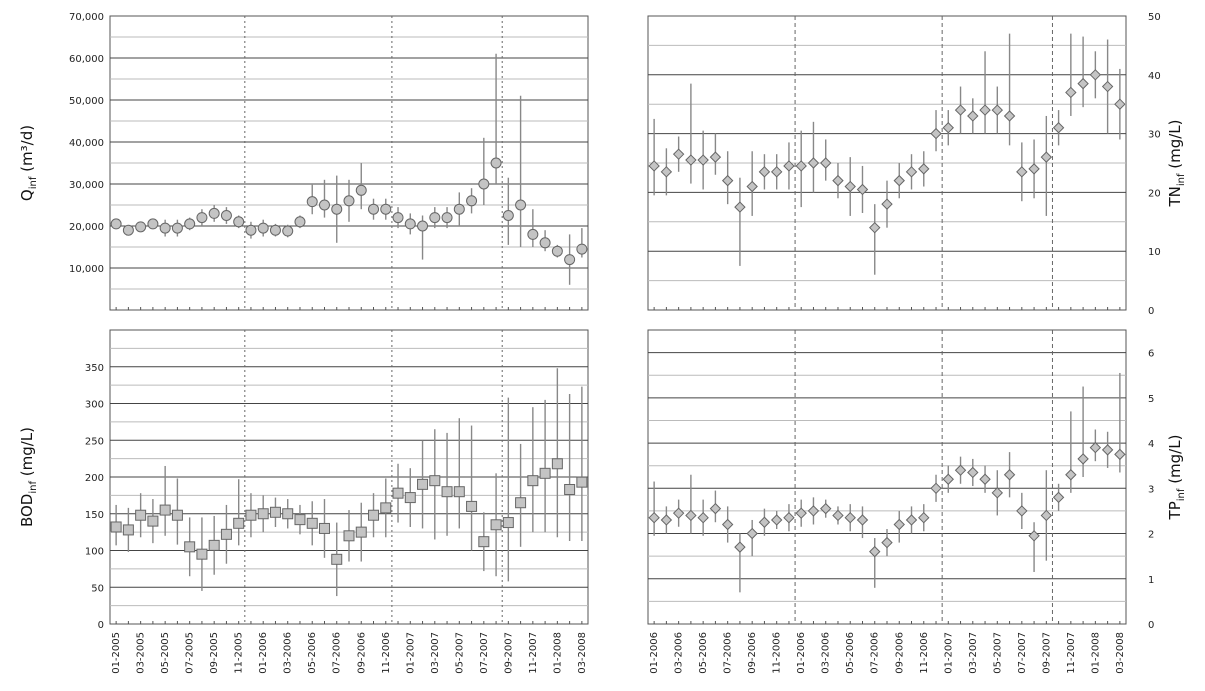 The height and width of the screenshot is (691, 1205). I want to click on y-tick-label: 10, so click(1154, 252).